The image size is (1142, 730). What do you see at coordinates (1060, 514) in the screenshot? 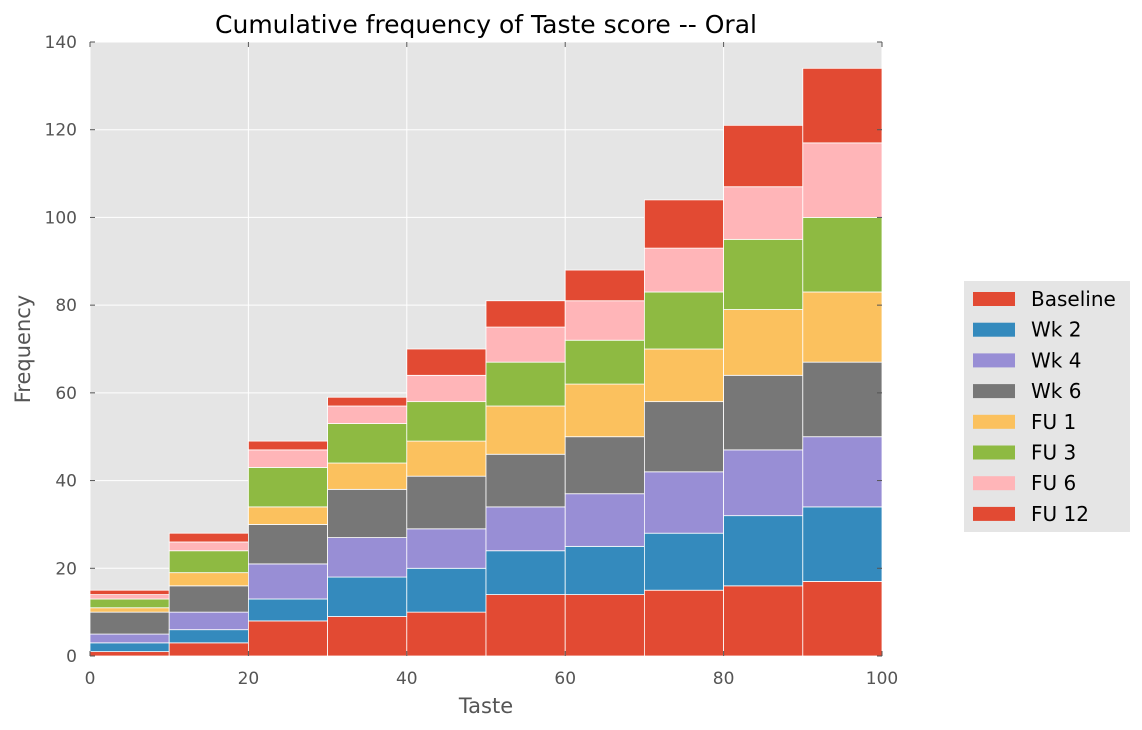
I see `legend-label-fu-12: FU 12` at bounding box center [1060, 514].